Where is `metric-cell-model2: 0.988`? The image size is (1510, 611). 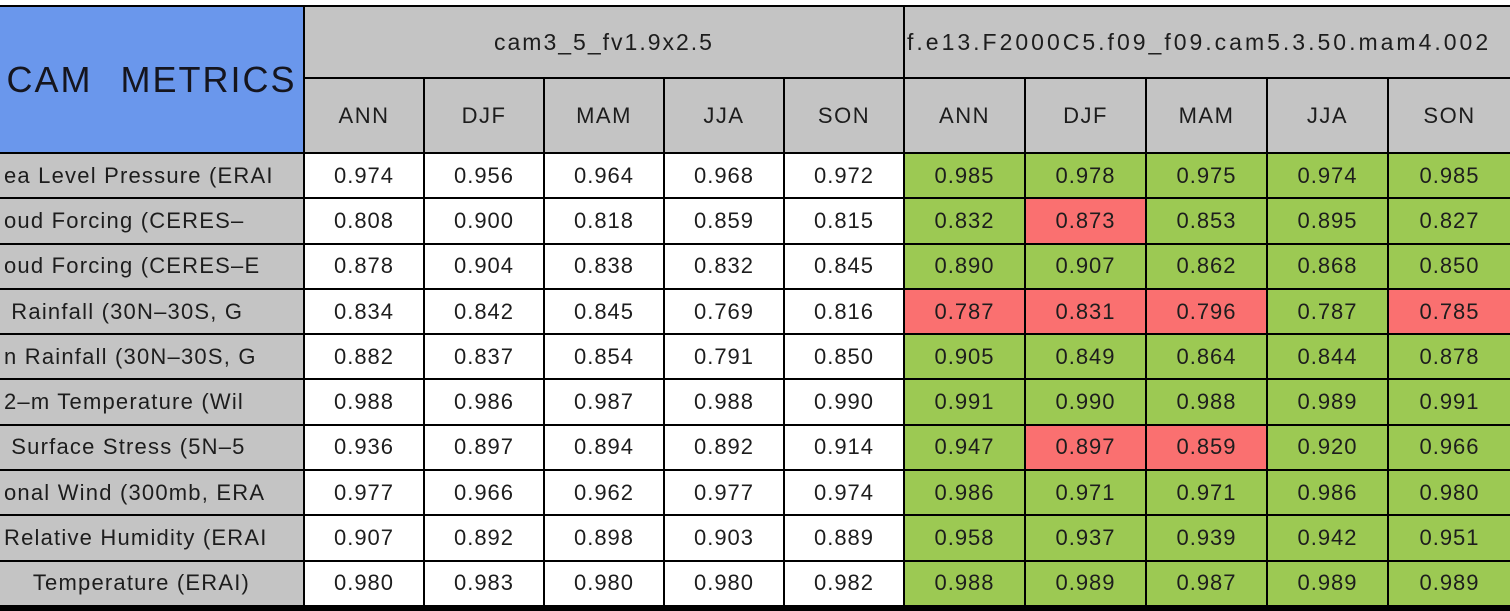
metric-cell-model2: 0.988 is located at coordinates (965, 584).